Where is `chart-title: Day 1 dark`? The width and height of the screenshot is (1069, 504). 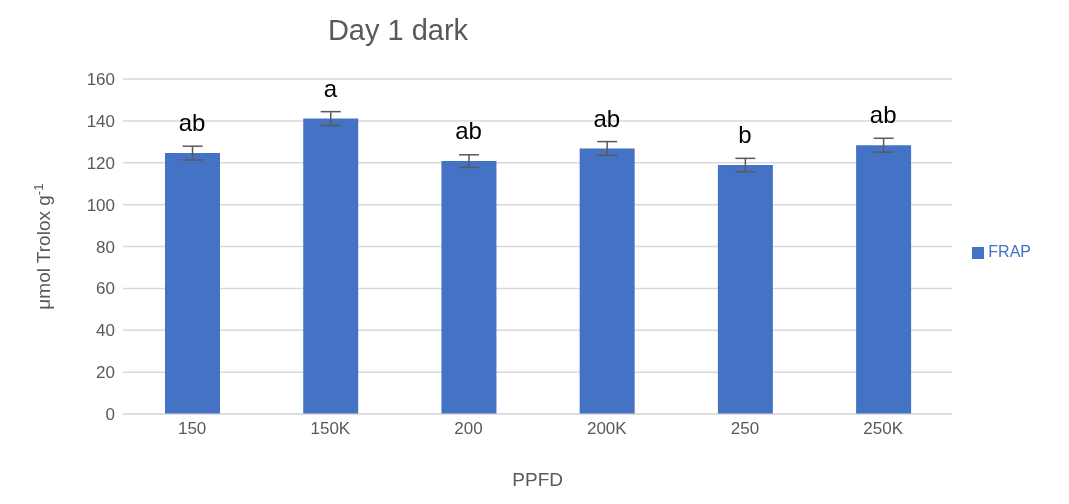 chart-title: Day 1 dark is located at coordinates (398, 30).